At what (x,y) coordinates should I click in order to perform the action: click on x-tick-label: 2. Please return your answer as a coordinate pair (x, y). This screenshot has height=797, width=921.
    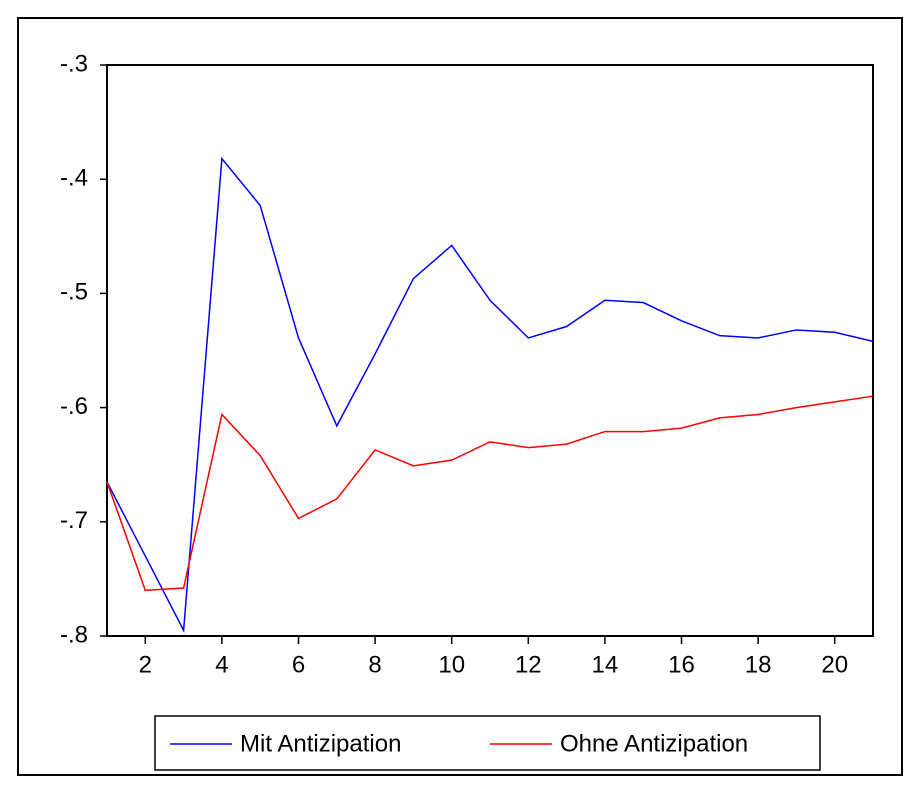
    Looking at the image, I should click on (145, 664).